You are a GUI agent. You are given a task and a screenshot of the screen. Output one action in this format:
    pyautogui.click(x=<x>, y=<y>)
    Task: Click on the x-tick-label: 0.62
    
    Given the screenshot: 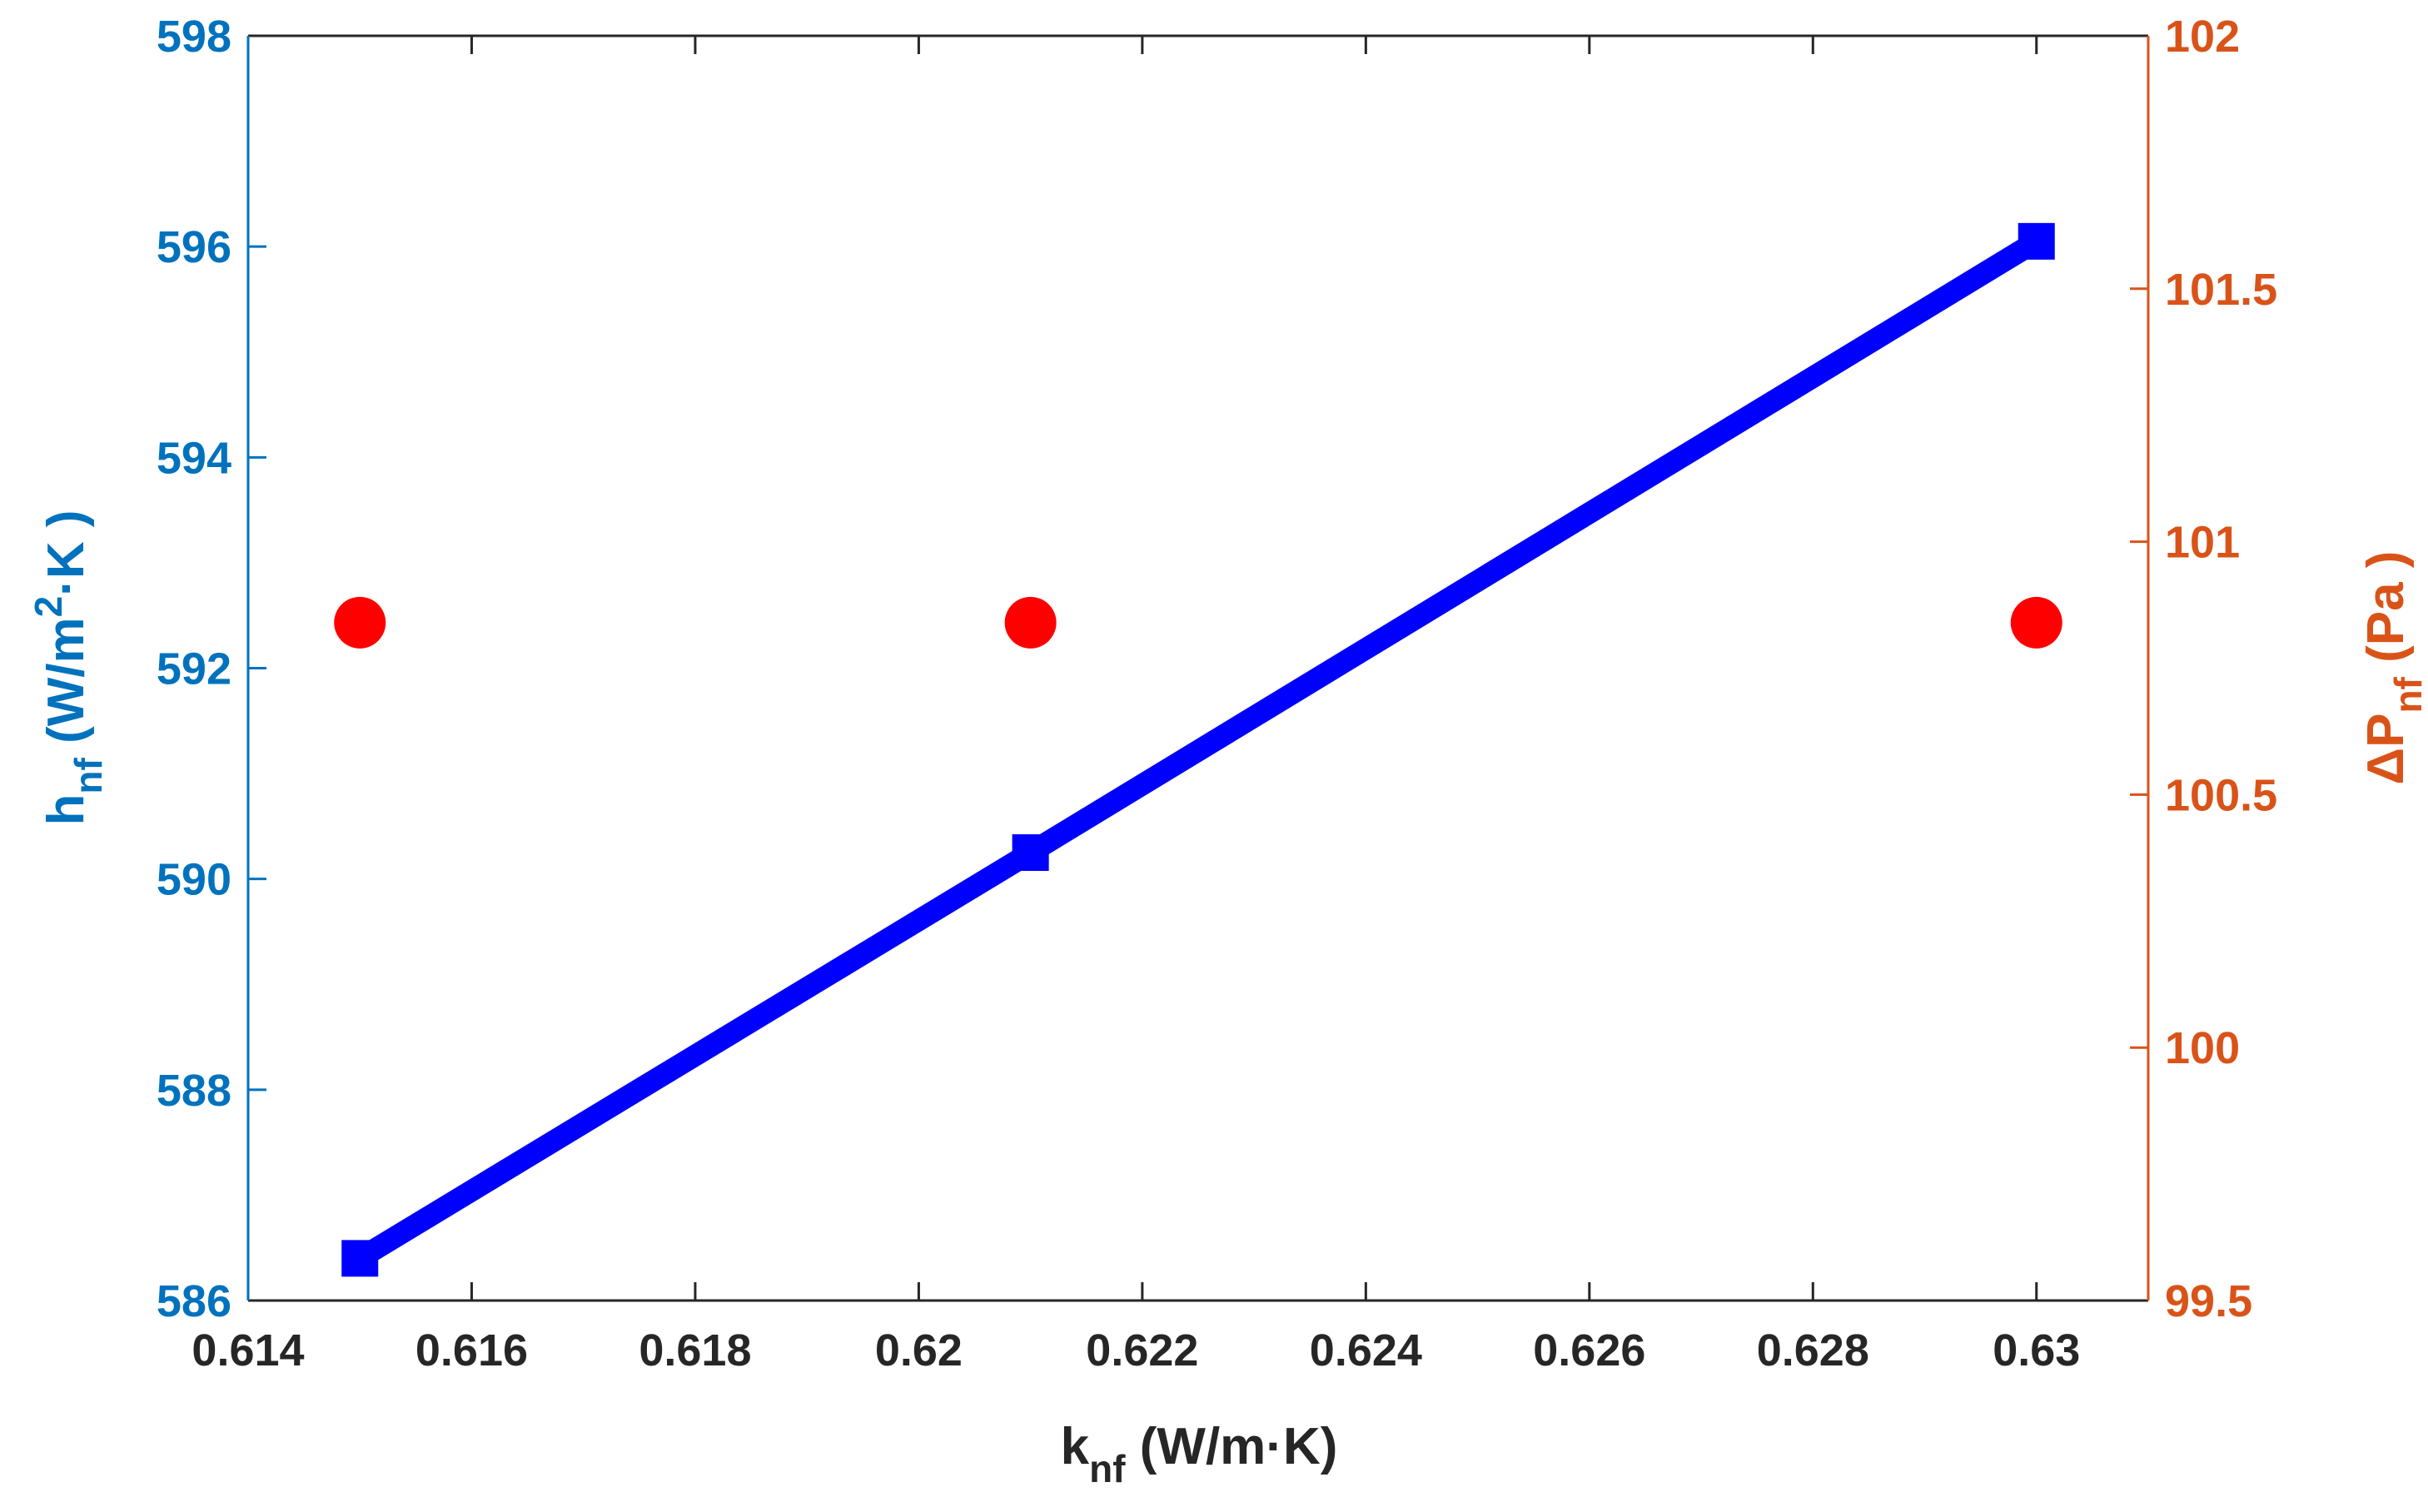 What is the action you would take?
    pyautogui.click(x=919, y=1350)
    